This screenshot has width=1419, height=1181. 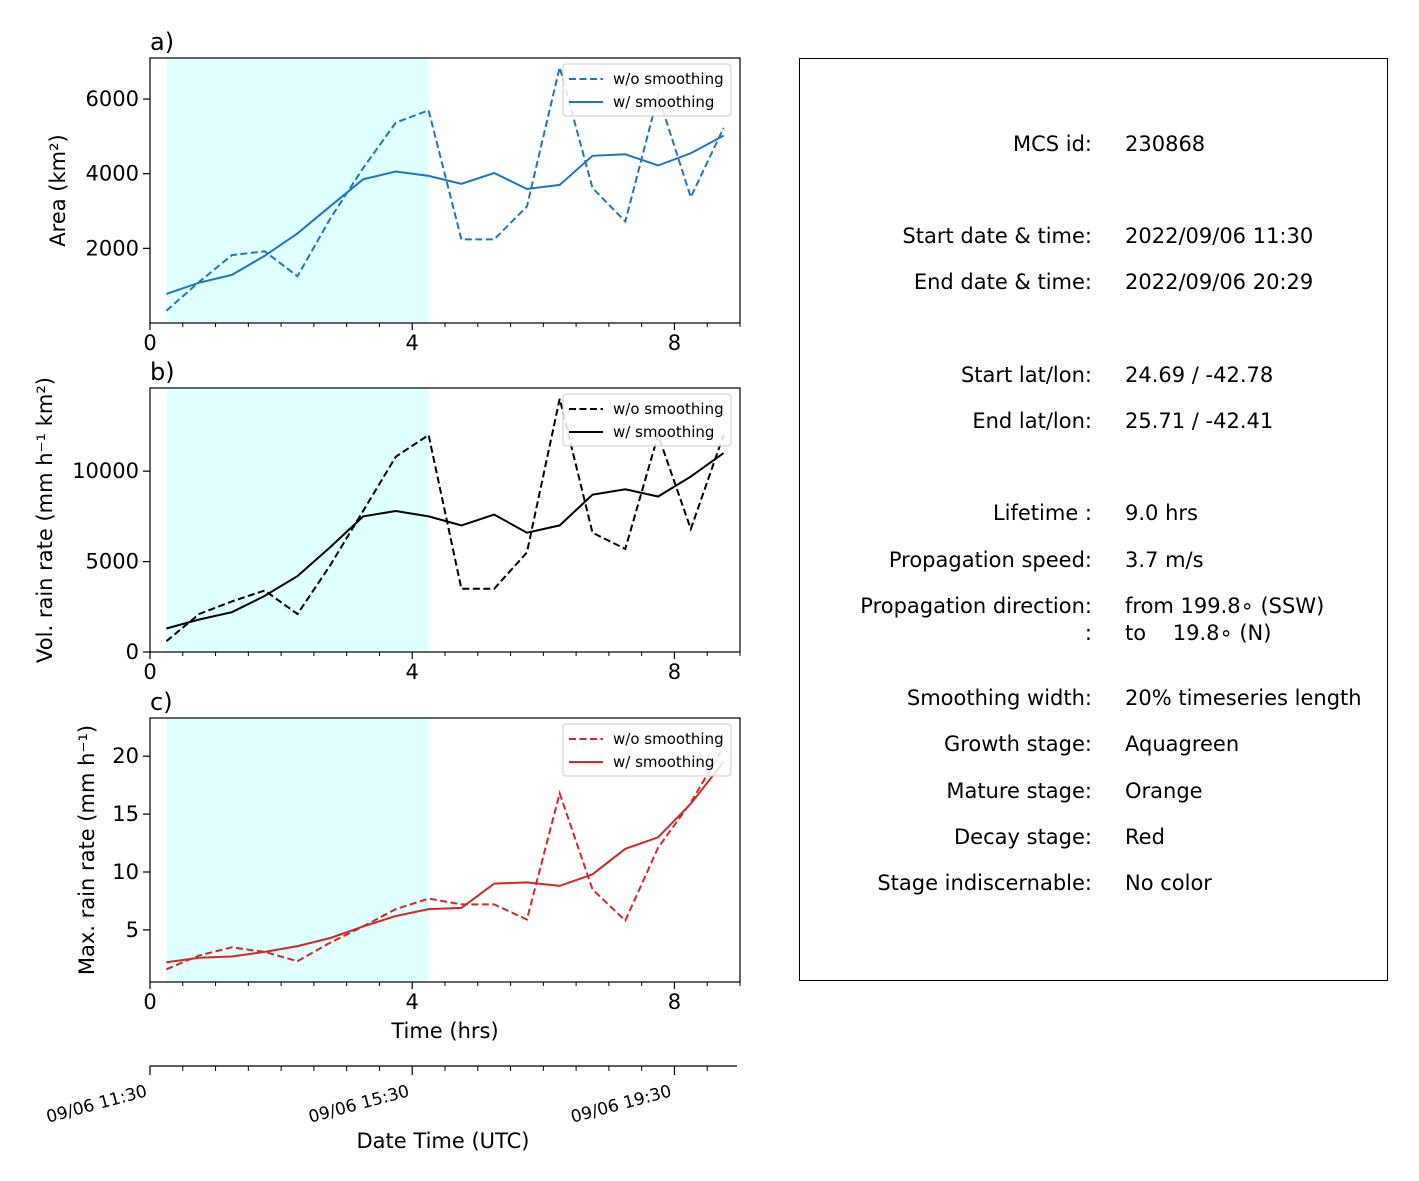 What do you see at coordinates (58, 190) in the screenshot?
I see `y-axis-label: Area (km²)` at bounding box center [58, 190].